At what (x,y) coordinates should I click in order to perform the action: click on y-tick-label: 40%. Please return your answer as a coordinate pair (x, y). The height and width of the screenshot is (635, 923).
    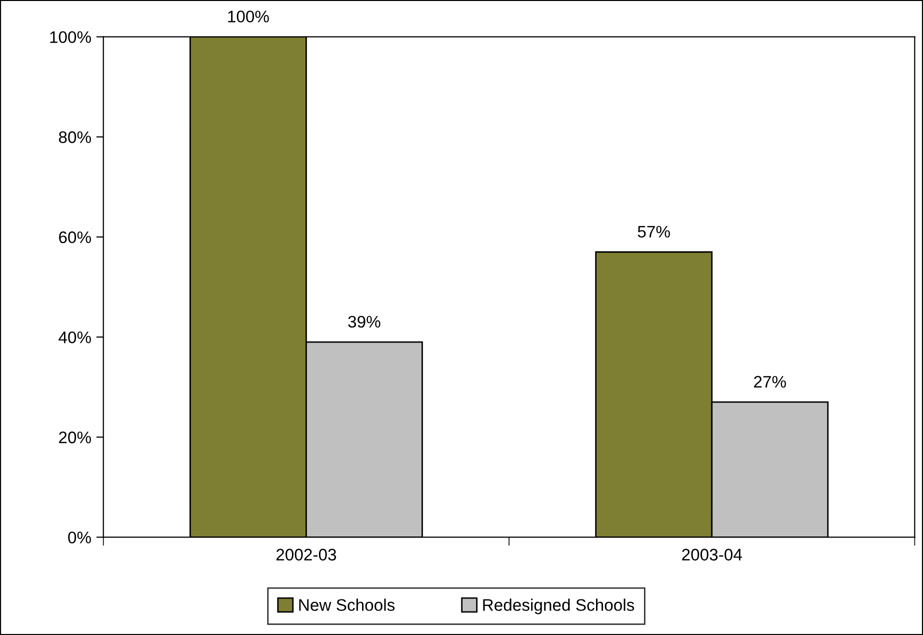
    Looking at the image, I should click on (74, 337).